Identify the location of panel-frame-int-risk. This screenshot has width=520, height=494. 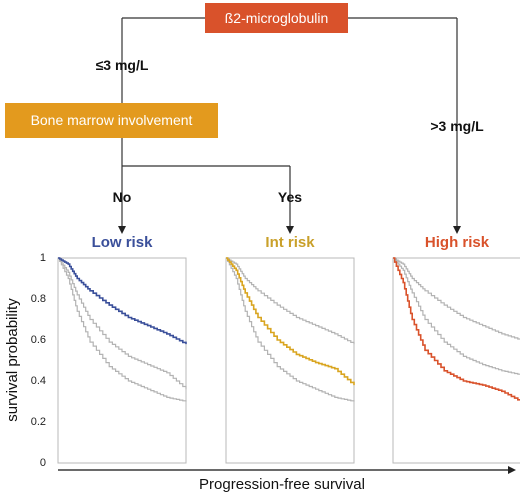
(290, 360).